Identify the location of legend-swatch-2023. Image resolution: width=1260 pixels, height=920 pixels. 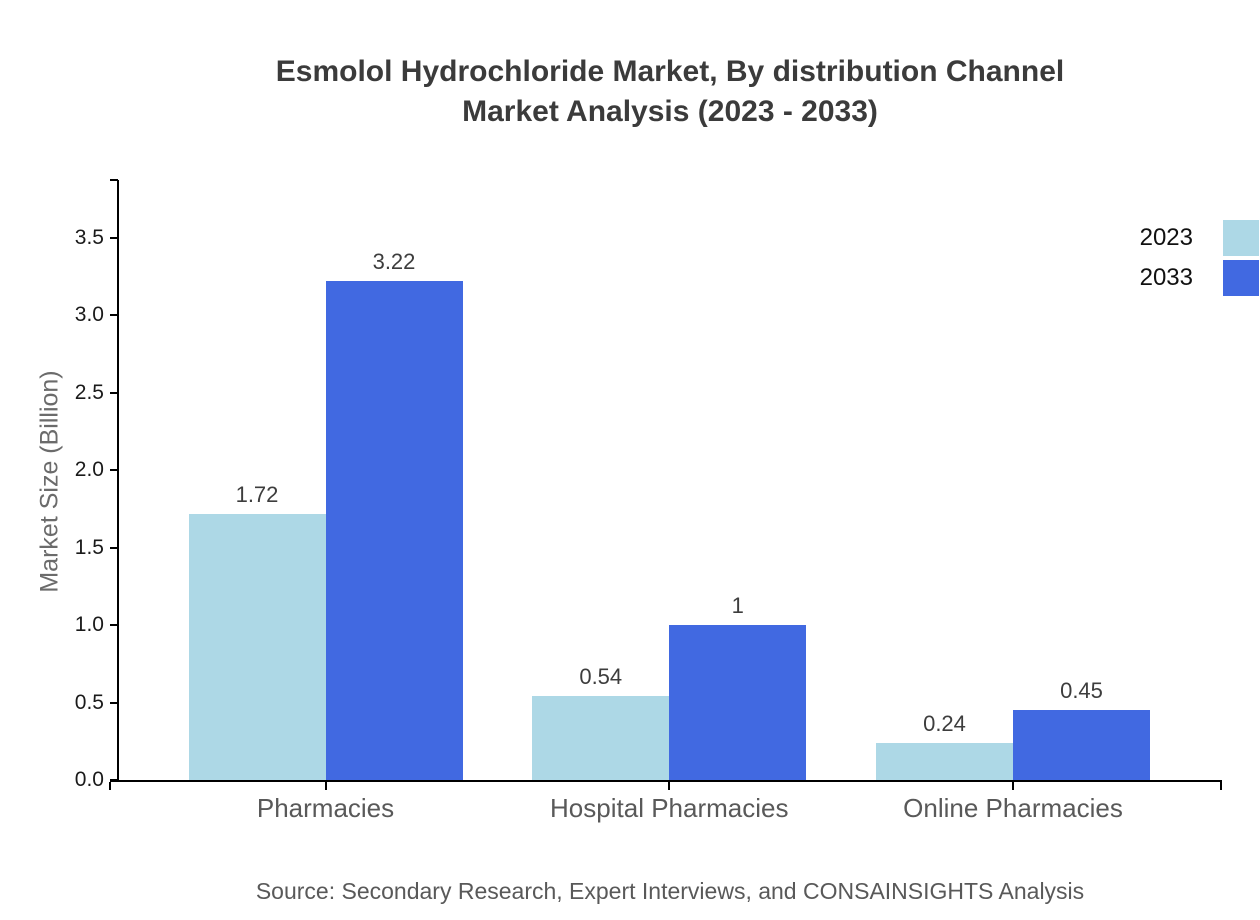
(1241, 238).